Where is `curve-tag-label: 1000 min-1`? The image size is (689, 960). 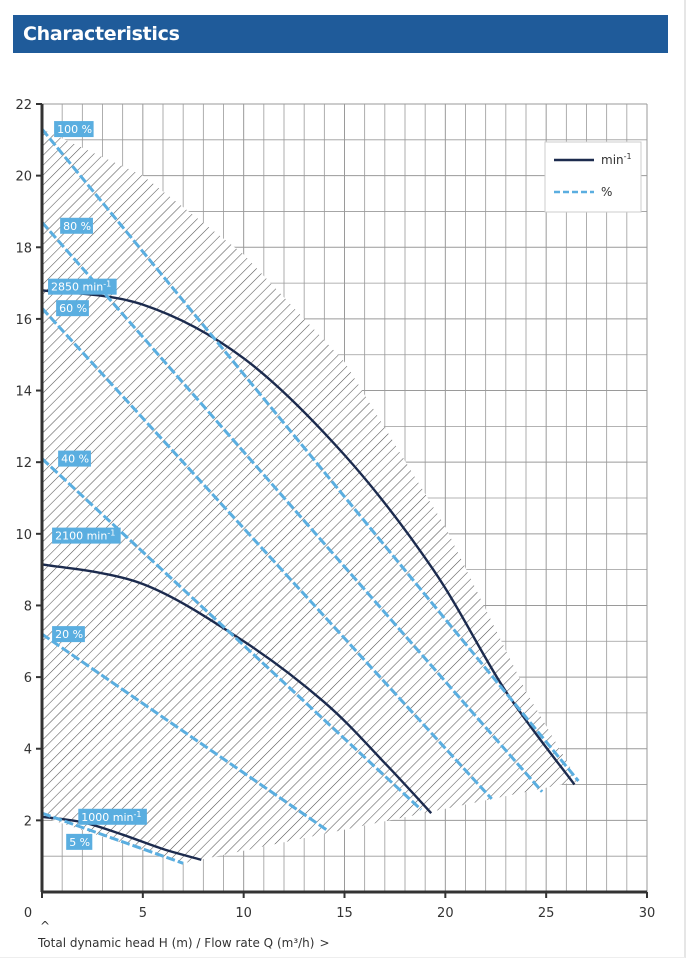 curve-tag-label: 1000 min-1 is located at coordinates (111, 817).